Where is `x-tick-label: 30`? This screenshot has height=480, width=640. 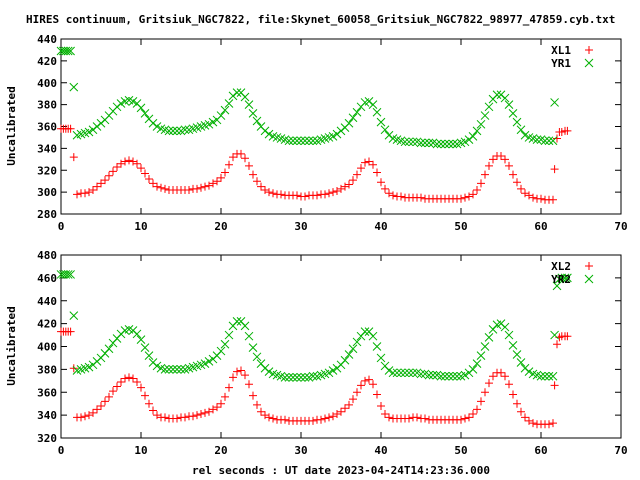 x-tick-label: 30 is located at coordinates (300, 226).